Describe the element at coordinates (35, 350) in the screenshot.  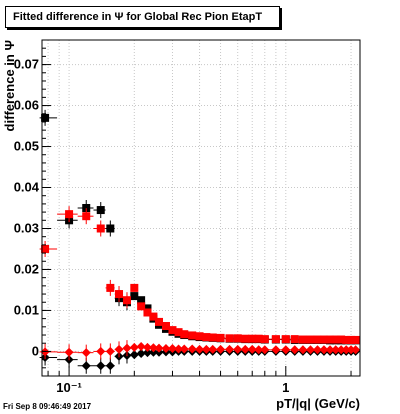
I see `y-tick-label: 0` at that location.